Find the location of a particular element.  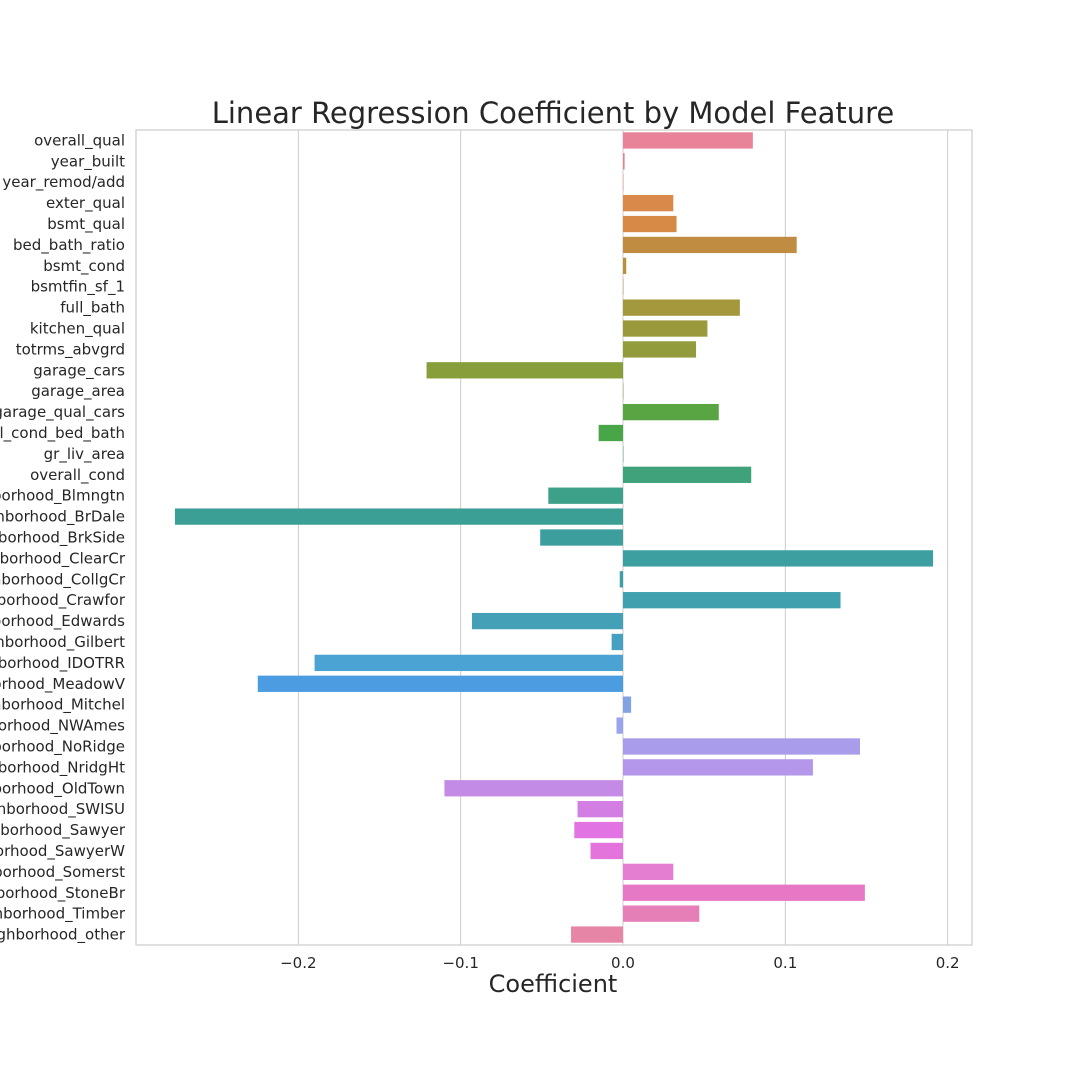

y-category-label: neighborhood_Mitchel is located at coordinates (62, 705).